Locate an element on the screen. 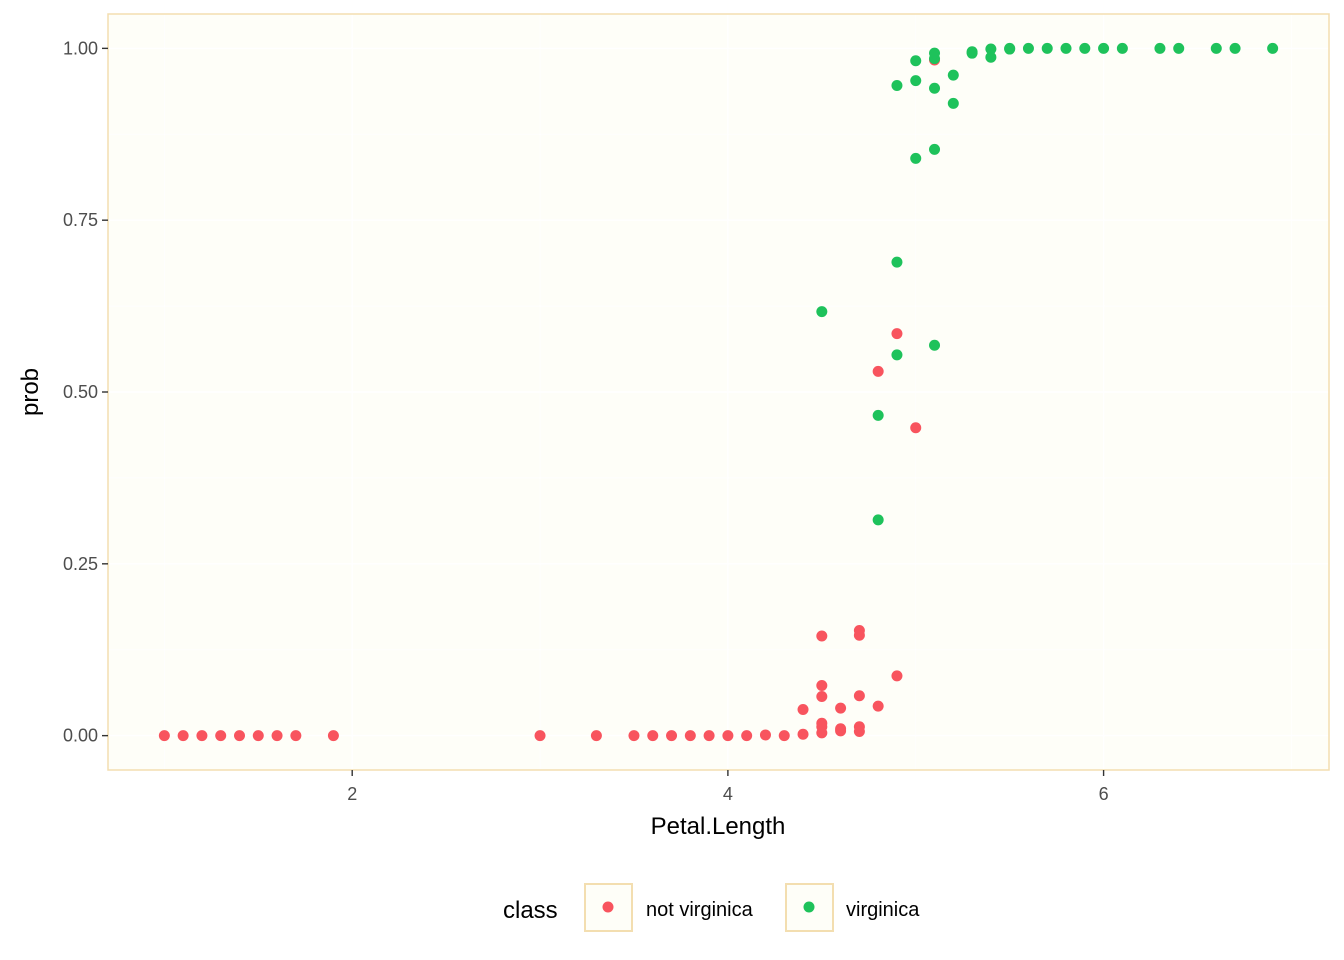 The height and width of the screenshot is (960, 1344). legend-label-not-virginica: not virginica is located at coordinates (700, 910).